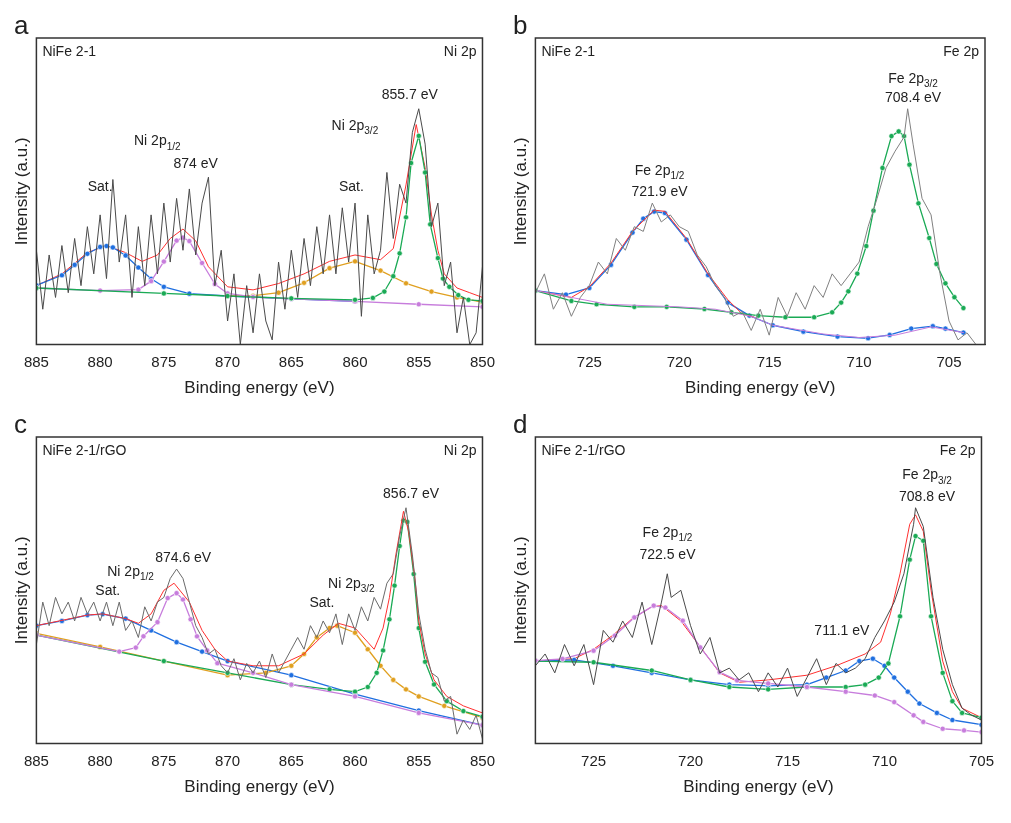  What do you see at coordinates (183, 557) in the screenshot?
I see `annotation: 874.6 eV` at bounding box center [183, 557].